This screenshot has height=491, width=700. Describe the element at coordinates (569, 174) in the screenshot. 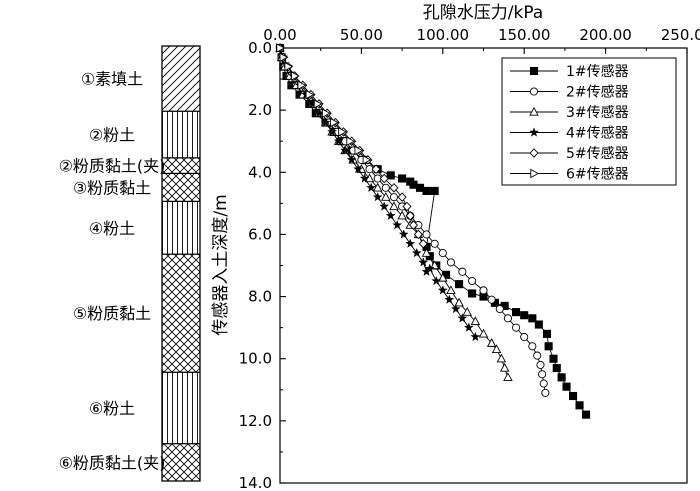

I see `legend-item: 6#传感器` at that location.